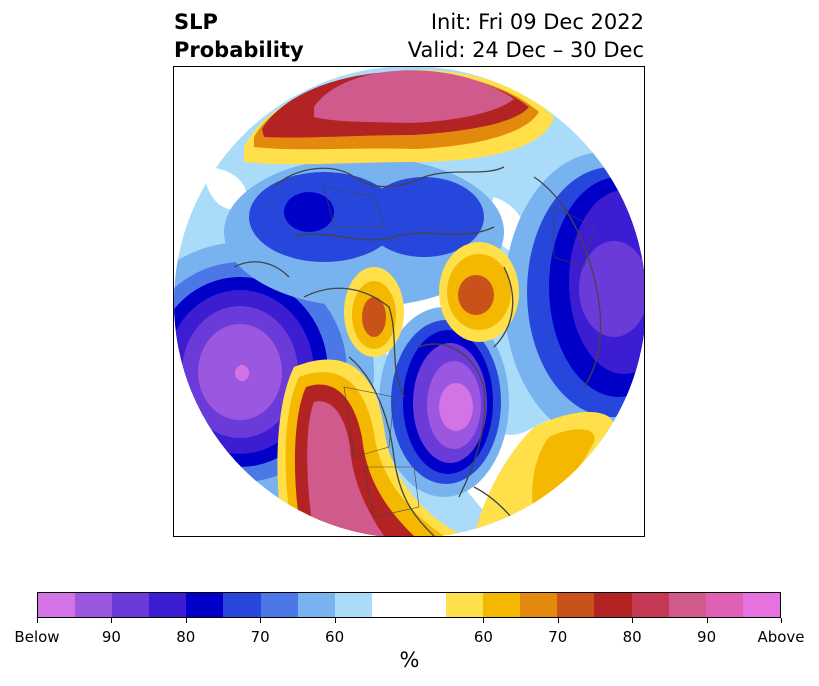  What do you see at coordinates (456, 407) in the screenshot?
I see `canada-anomaly` at bounding box center [456, 407].